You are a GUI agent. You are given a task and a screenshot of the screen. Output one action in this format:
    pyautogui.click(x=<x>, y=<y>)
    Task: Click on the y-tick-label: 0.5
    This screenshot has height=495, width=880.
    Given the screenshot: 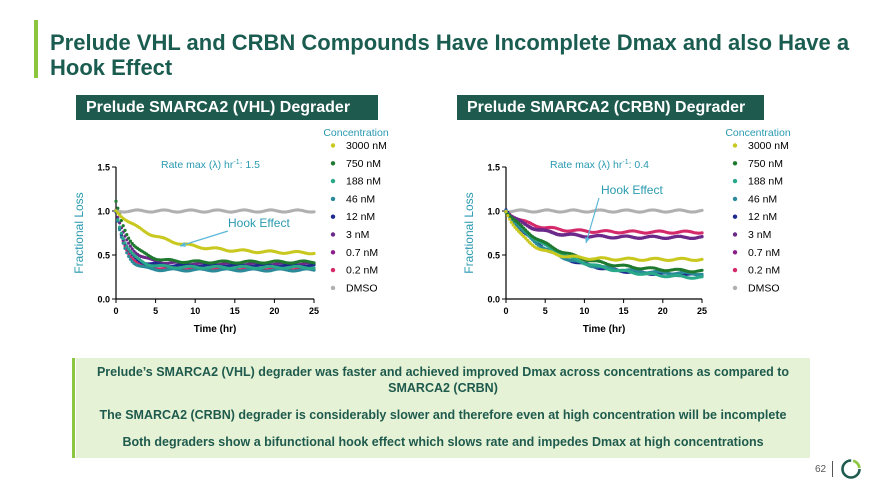 What is the action you would take?
    pyautogui.click(x=493, y=256)
    